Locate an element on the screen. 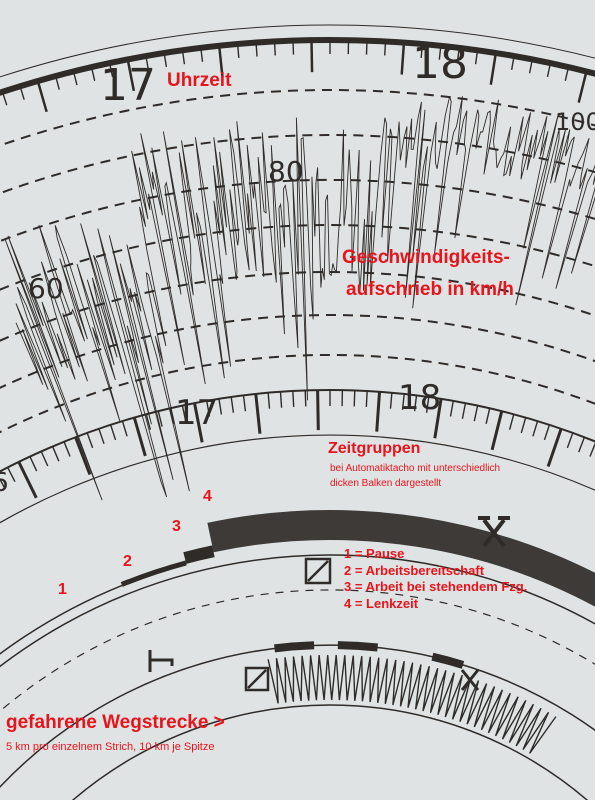  hour-17-inner-label: 17 is located at coordinates (197, 413).